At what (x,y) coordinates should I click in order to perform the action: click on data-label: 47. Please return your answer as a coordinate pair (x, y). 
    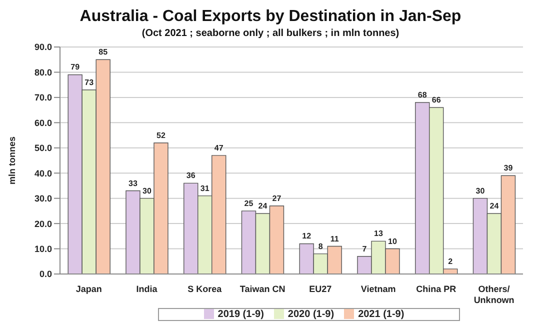
    Looking at the image, I should click on (219, 147).